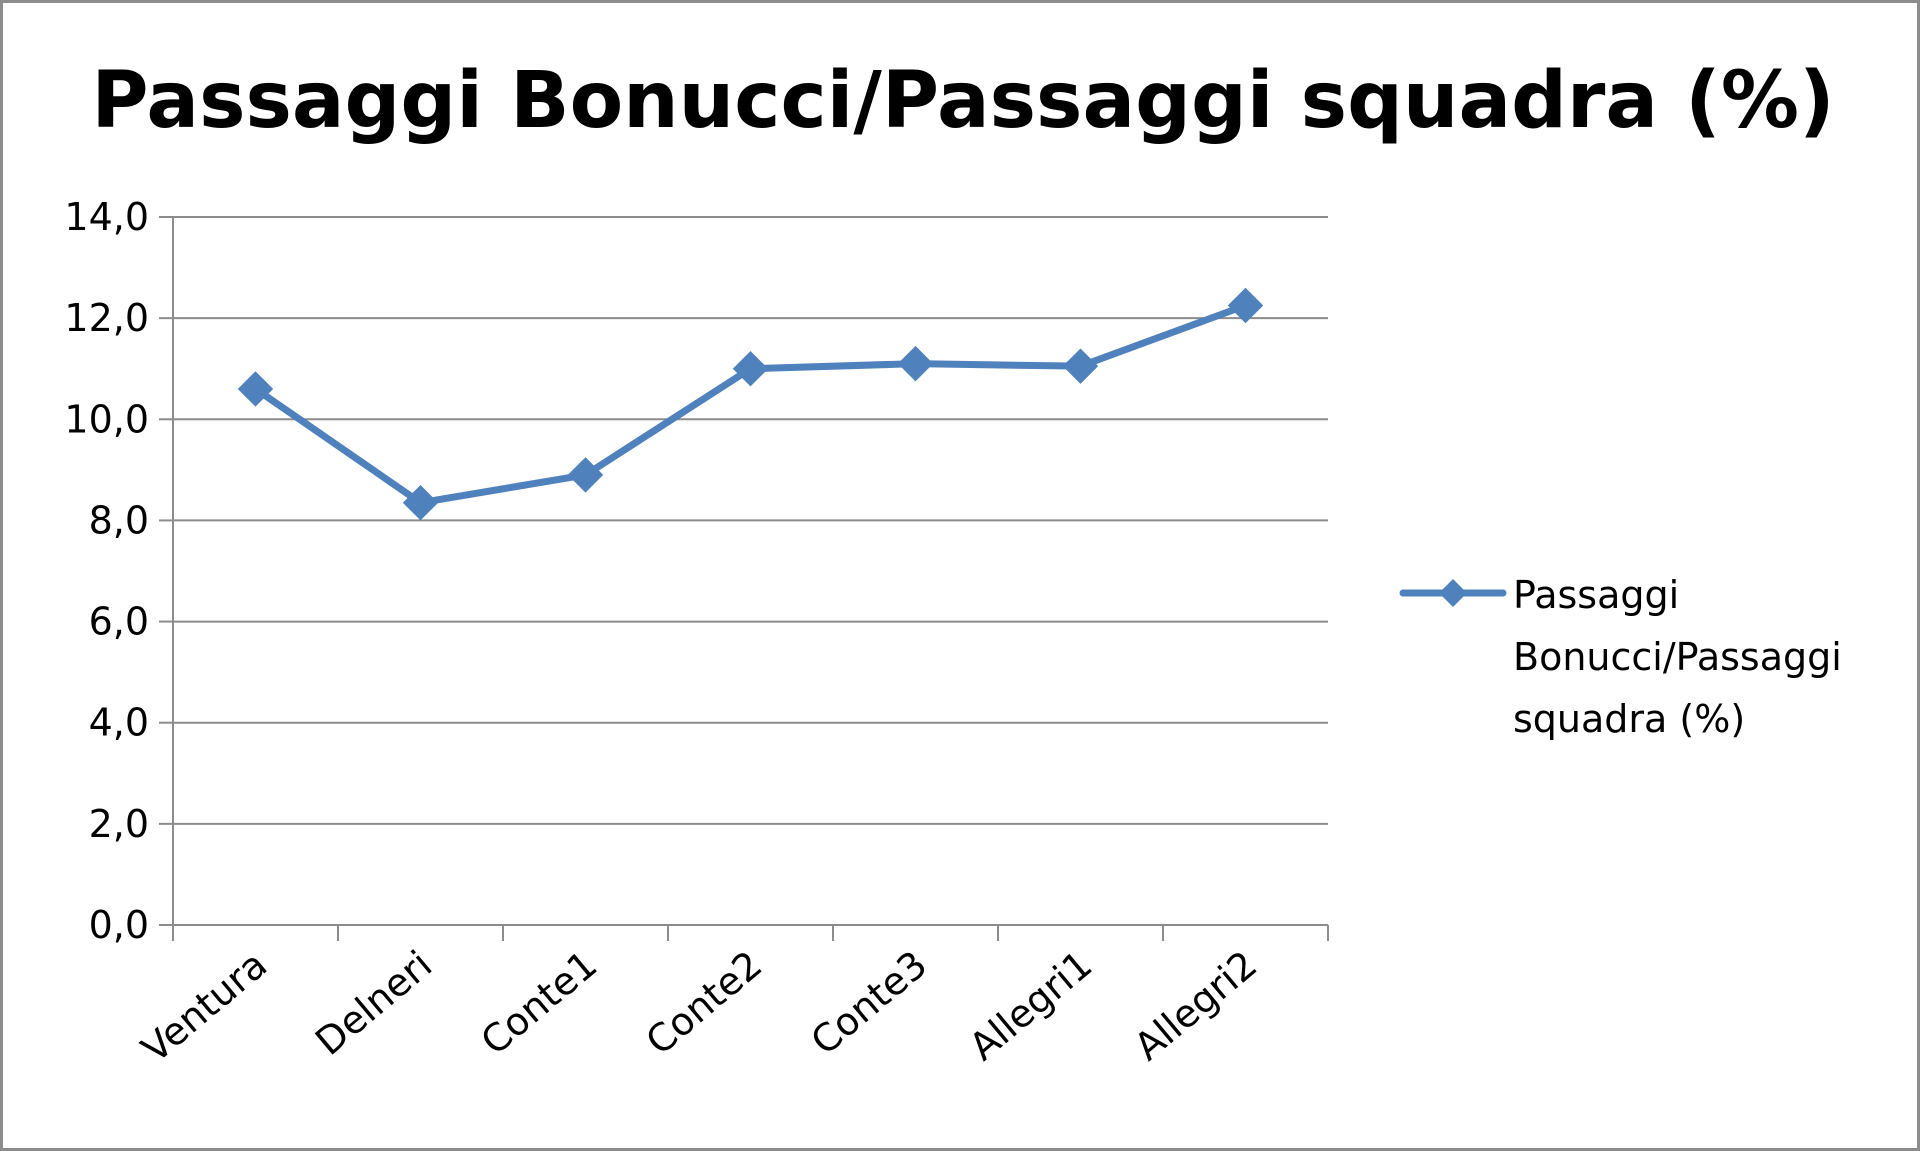 Image resolution: width=1920 pixels, height=1151 pixels. What do you see at coordinates (1629, 719) in the screenshot?
I see `legend-label: squadra (%)` at bounding box center [1629, 719].